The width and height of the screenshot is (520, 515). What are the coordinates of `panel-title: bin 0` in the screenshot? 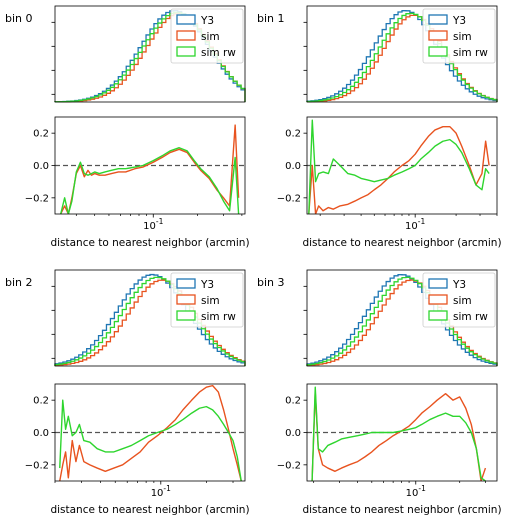 It's located at (19, 18).